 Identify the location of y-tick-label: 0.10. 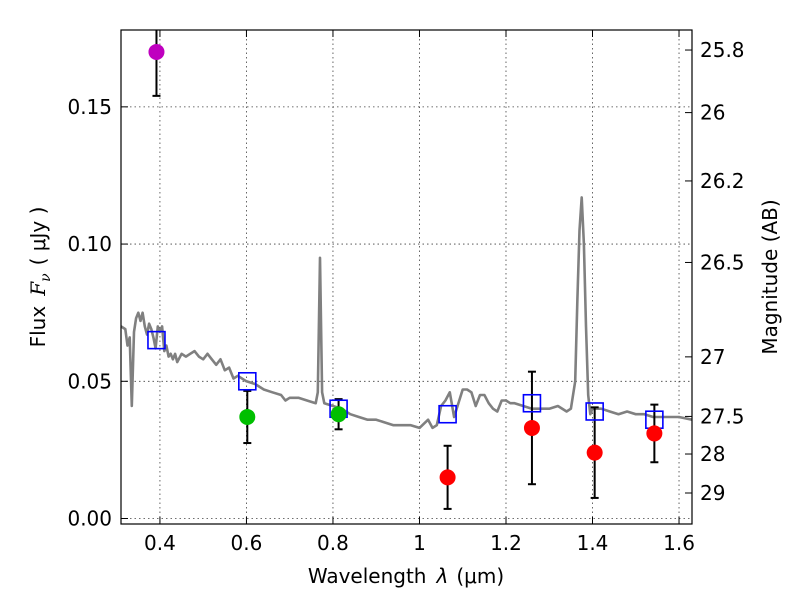
(89, 244).